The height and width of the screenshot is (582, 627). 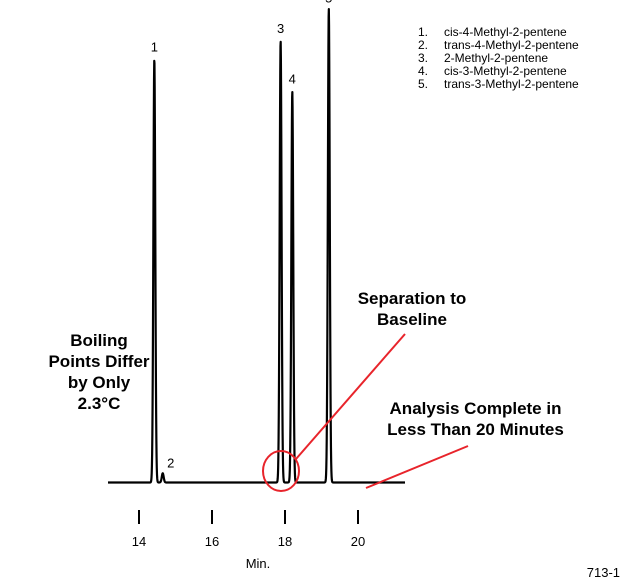 What do you see at coordinates (505, 71) in the screenshot?
I see `legend-name: cis-3-Methyl-2-pentene` at bounding box center [505, 71].